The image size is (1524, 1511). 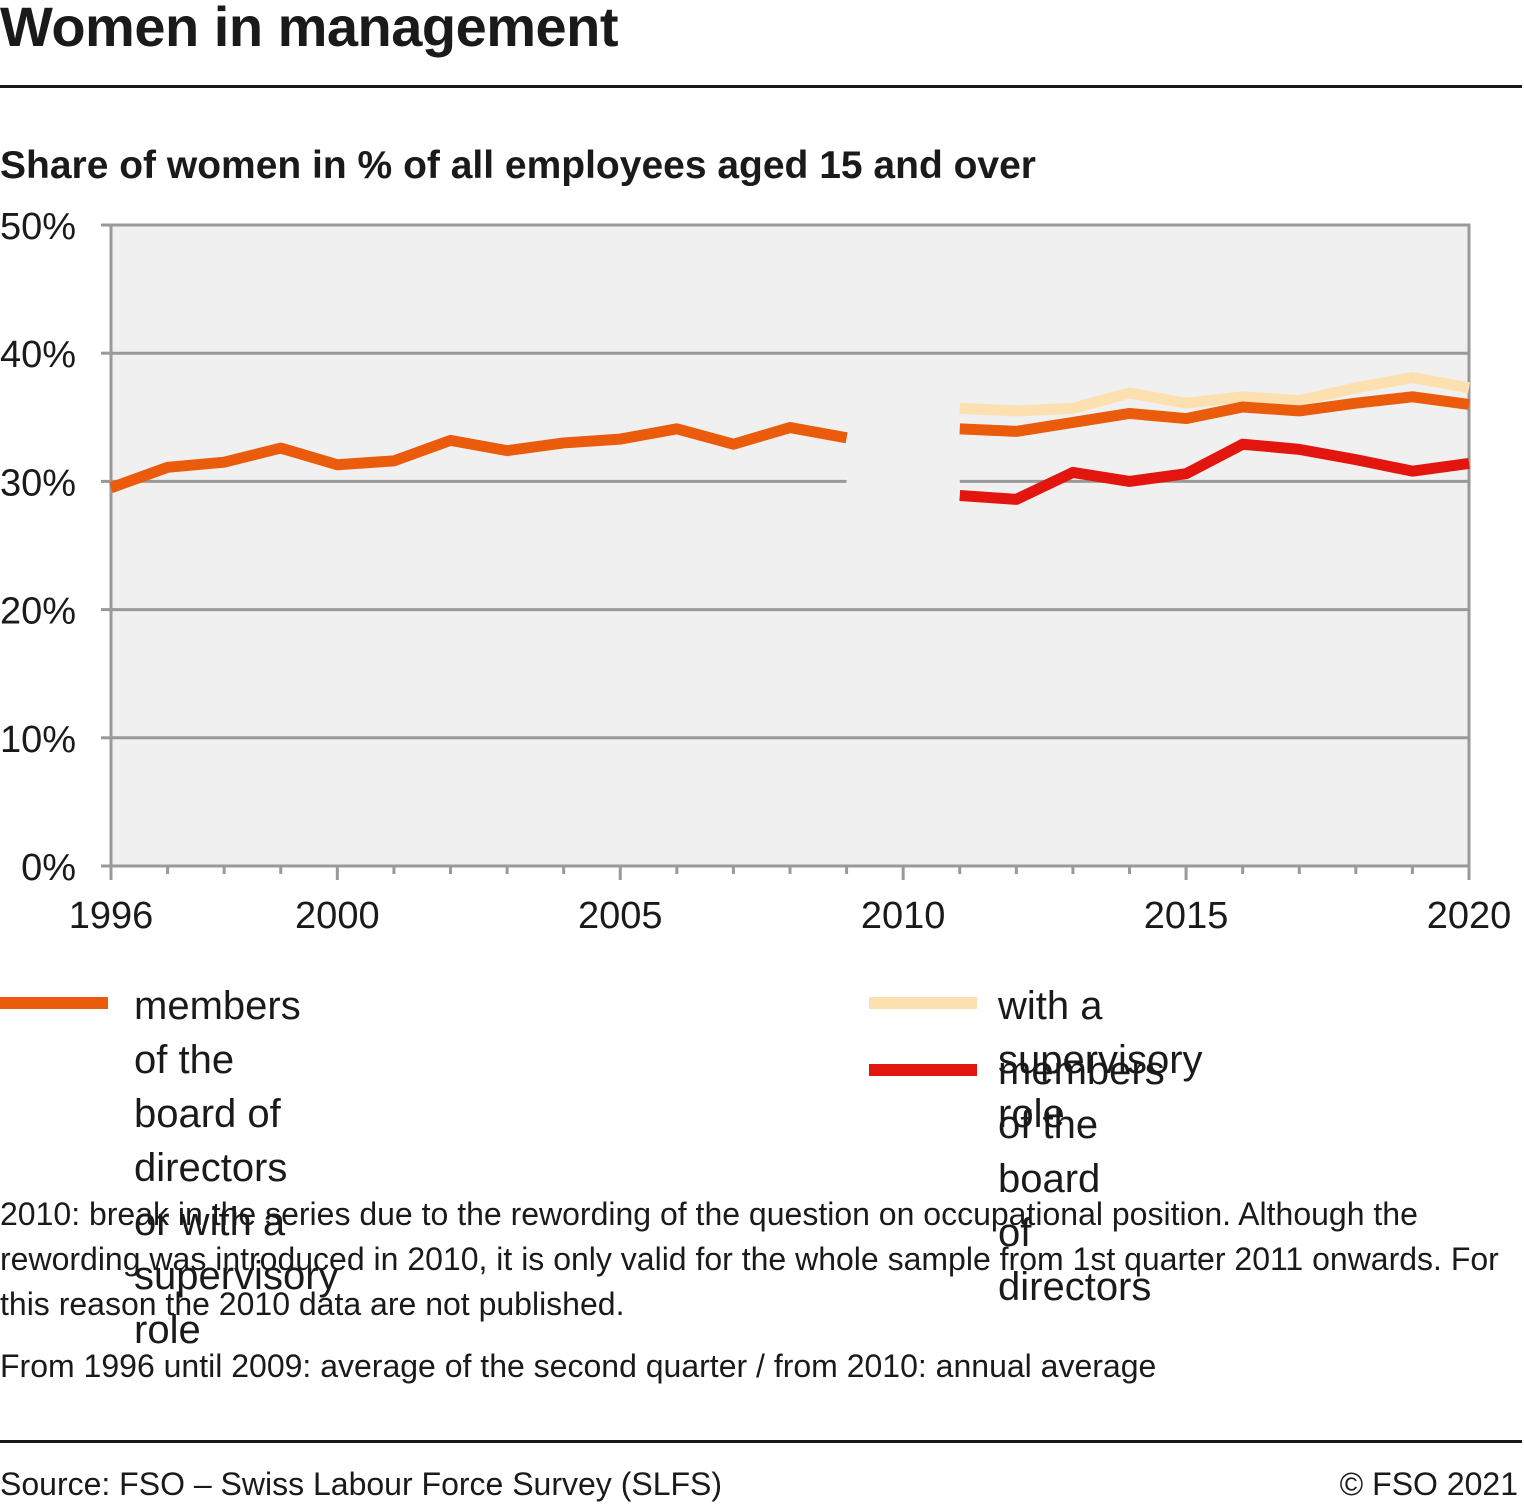 What do you see at coordinates (38, 355) in the screenshot?
I see `y-tick-label: 40%` at bounding box center [38, 355].